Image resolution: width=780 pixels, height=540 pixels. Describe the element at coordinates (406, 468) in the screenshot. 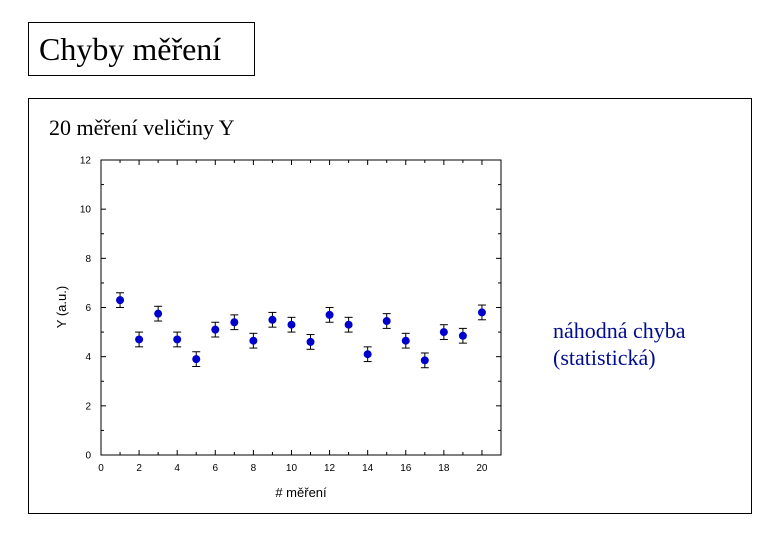

I see `x-tick-label: 16` at that location.